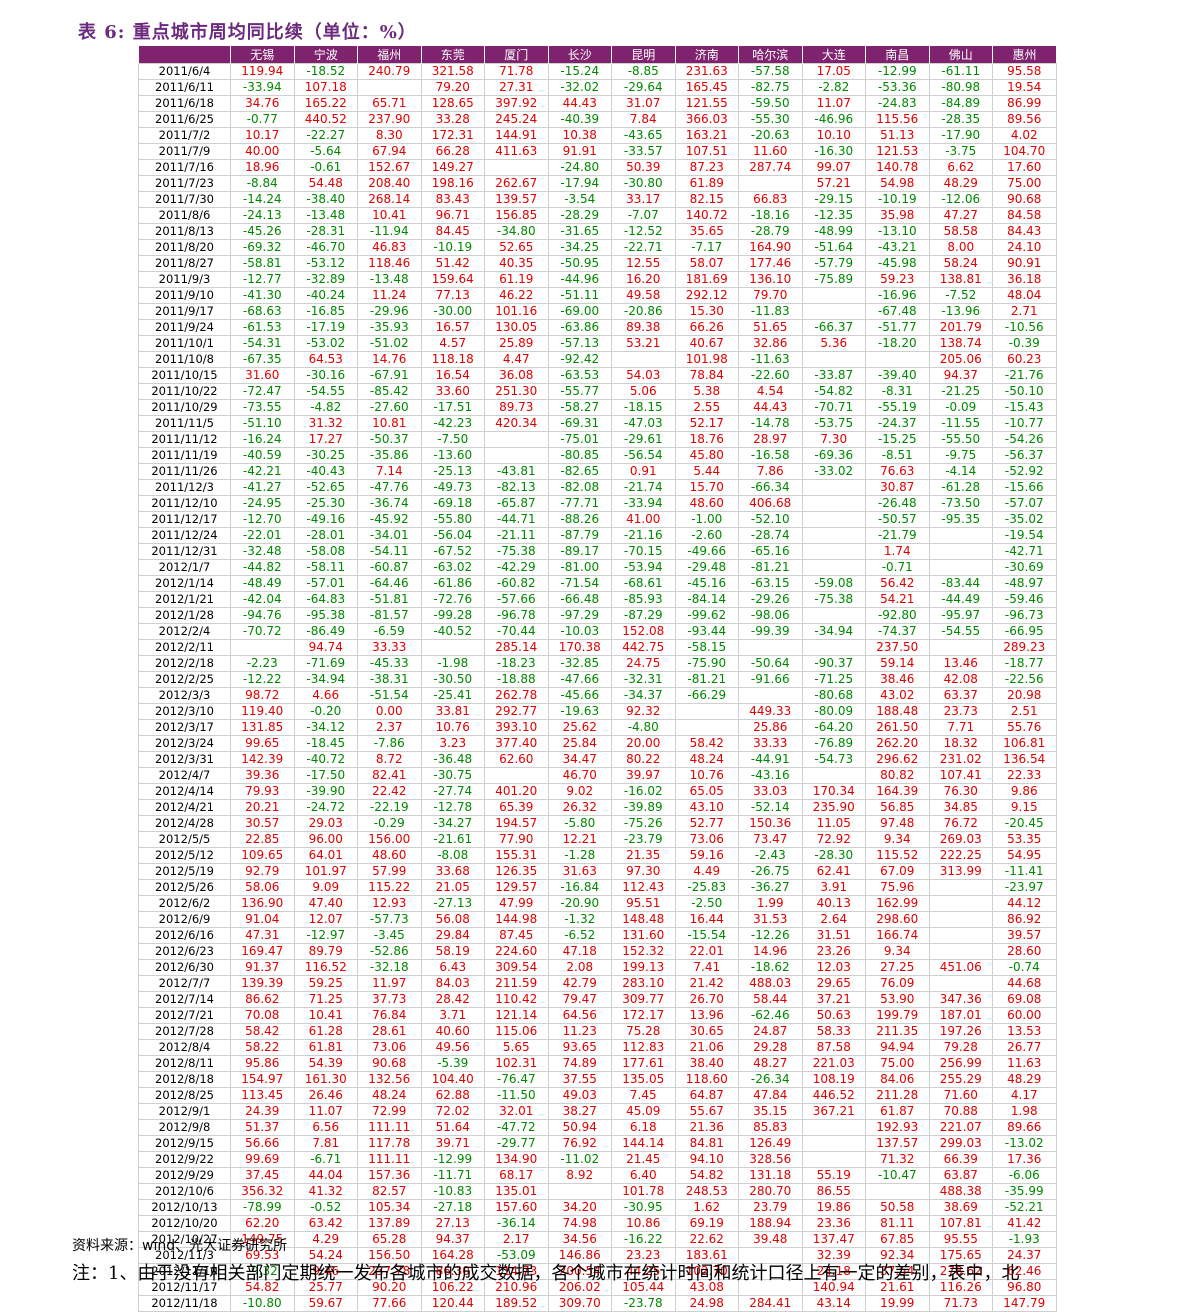 The height and width of the screenshot is (1312, 1191). What do you see at coordinates (262, 375) in the screenshot?
I see `value-cell: 31.60` at bounding box center [262, 375].